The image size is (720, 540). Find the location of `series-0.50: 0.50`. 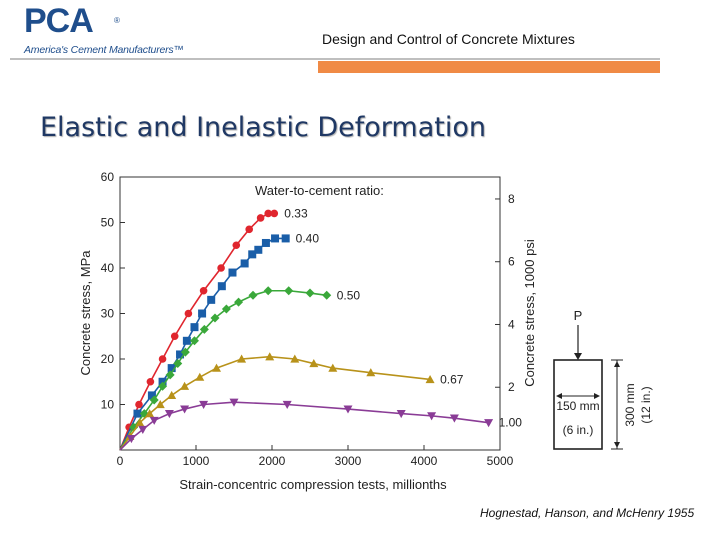

series-0.50: 0.50 is located at coordinates (240, 368).